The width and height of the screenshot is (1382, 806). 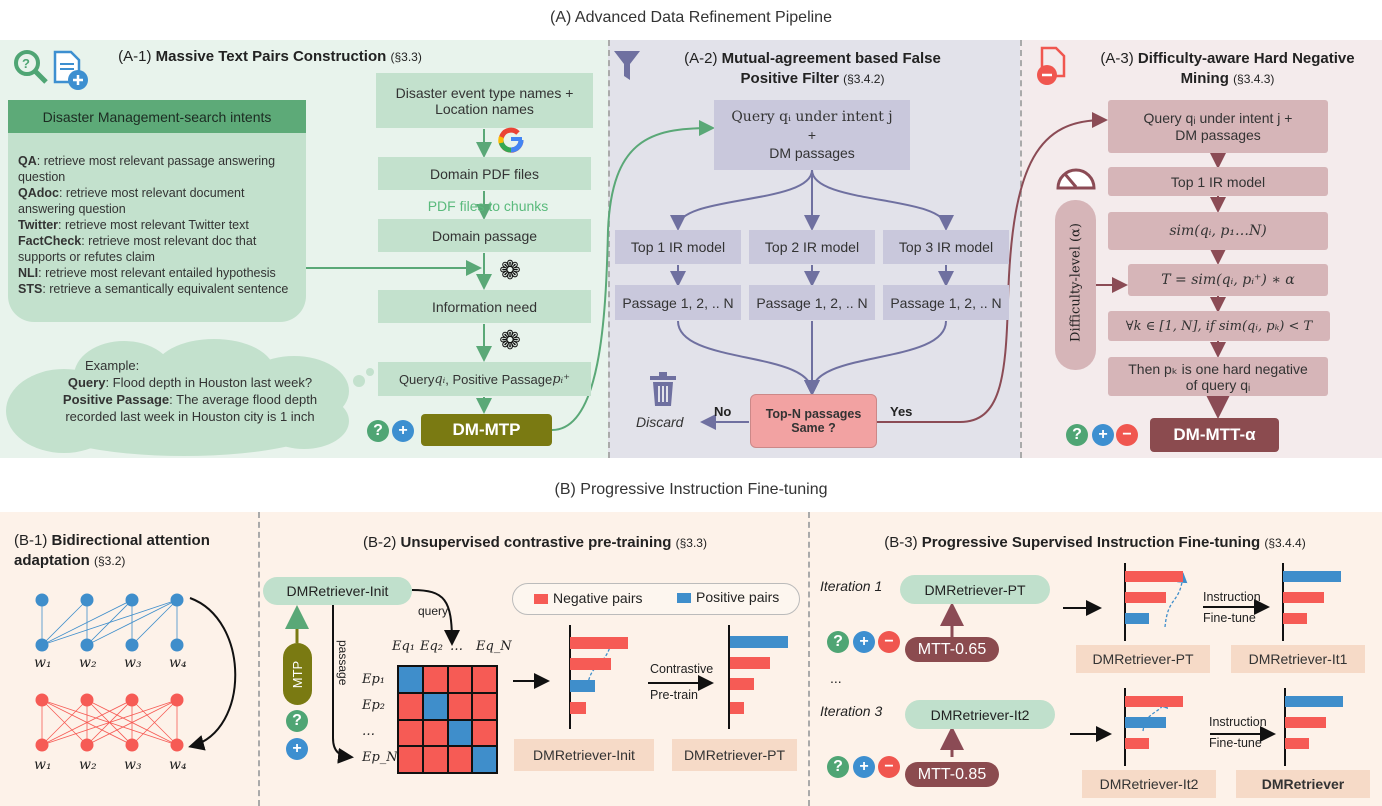 I want to click on attention-graphs, so click(x=109, y=672).